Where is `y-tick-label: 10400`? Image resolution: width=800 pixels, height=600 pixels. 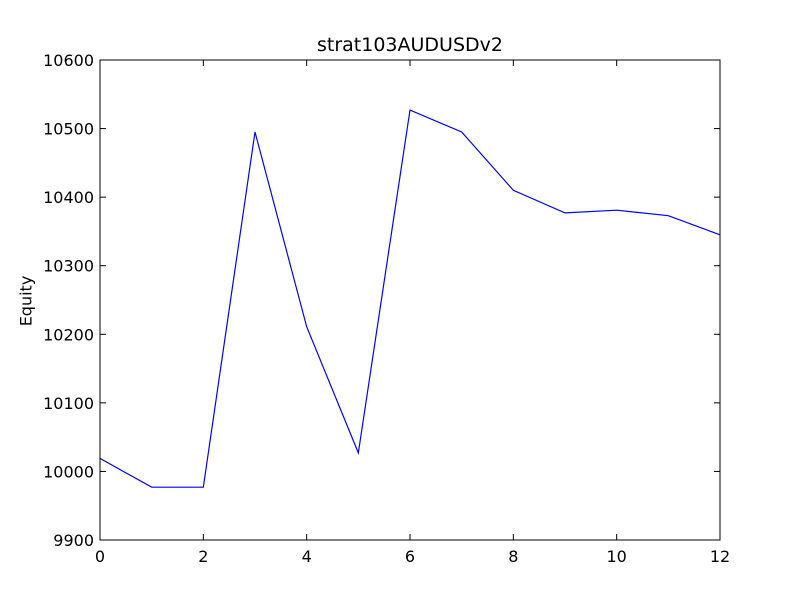
y-tick-label: 10400 is located at coordinates (68, 197).